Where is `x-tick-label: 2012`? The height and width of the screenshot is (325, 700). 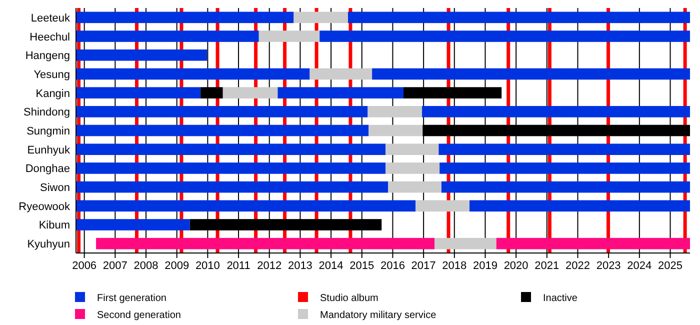
x-tick-label: 2012 is located at coordinates (269, 266).